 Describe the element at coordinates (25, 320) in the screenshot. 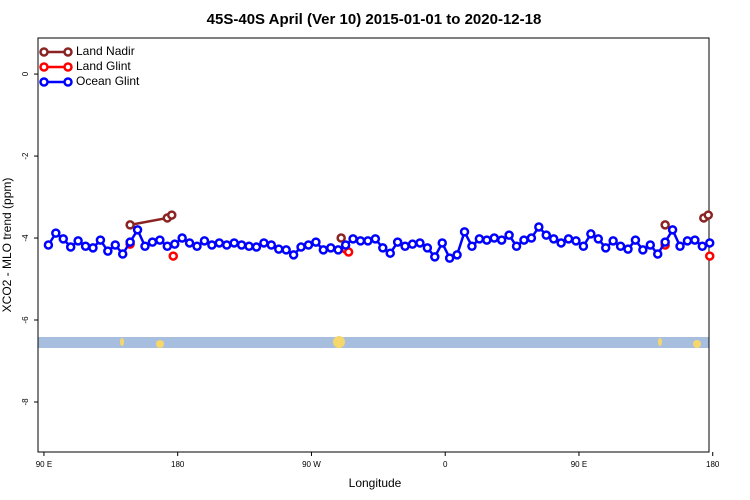

I see `y-tick-label: -6` at that location.